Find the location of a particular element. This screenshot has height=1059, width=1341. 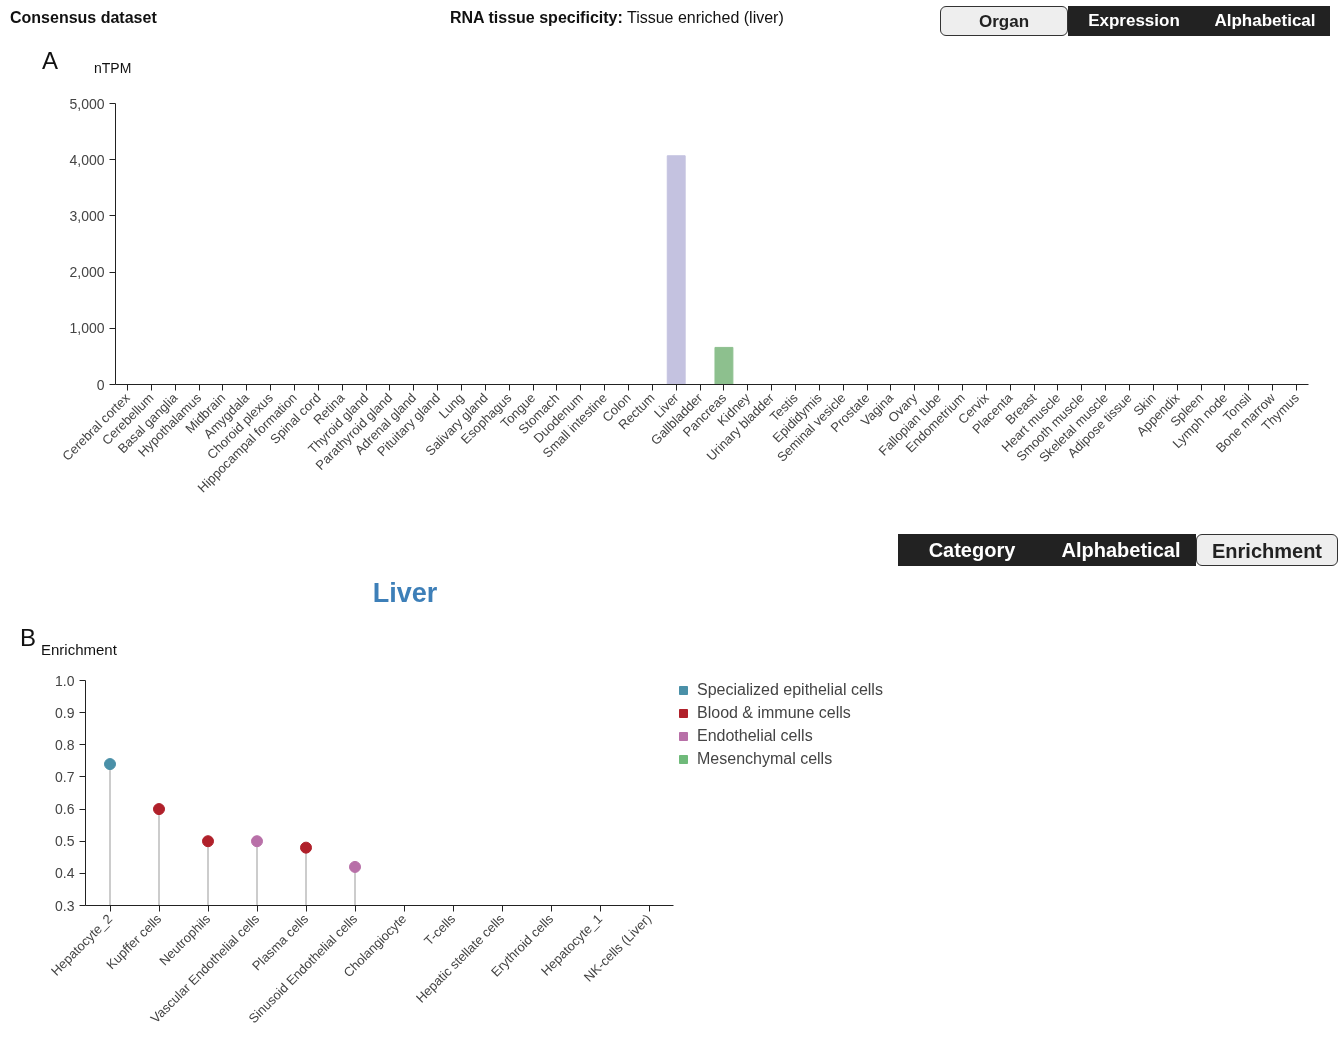

y-tick-label: 1,000 is located at coordinates (87, 328).